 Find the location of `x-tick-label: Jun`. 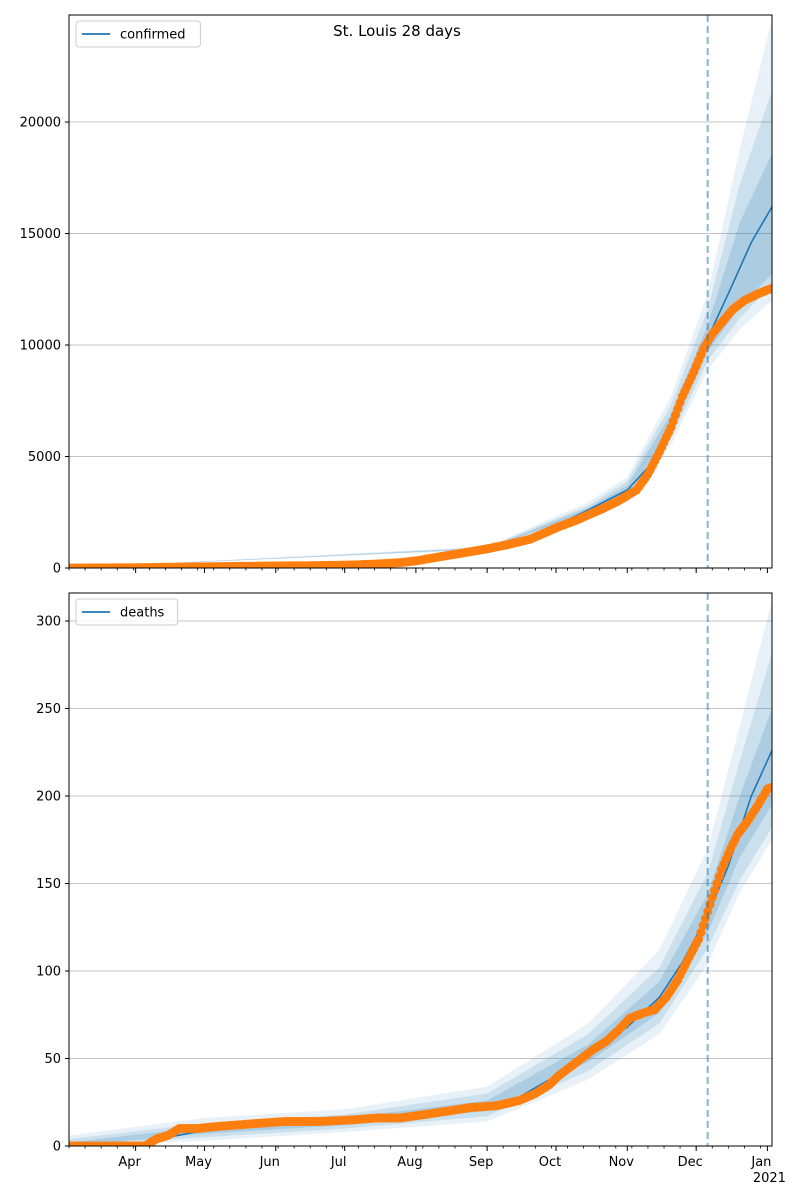

x-tick-label: Jun is located at coordinates (269, 1162).